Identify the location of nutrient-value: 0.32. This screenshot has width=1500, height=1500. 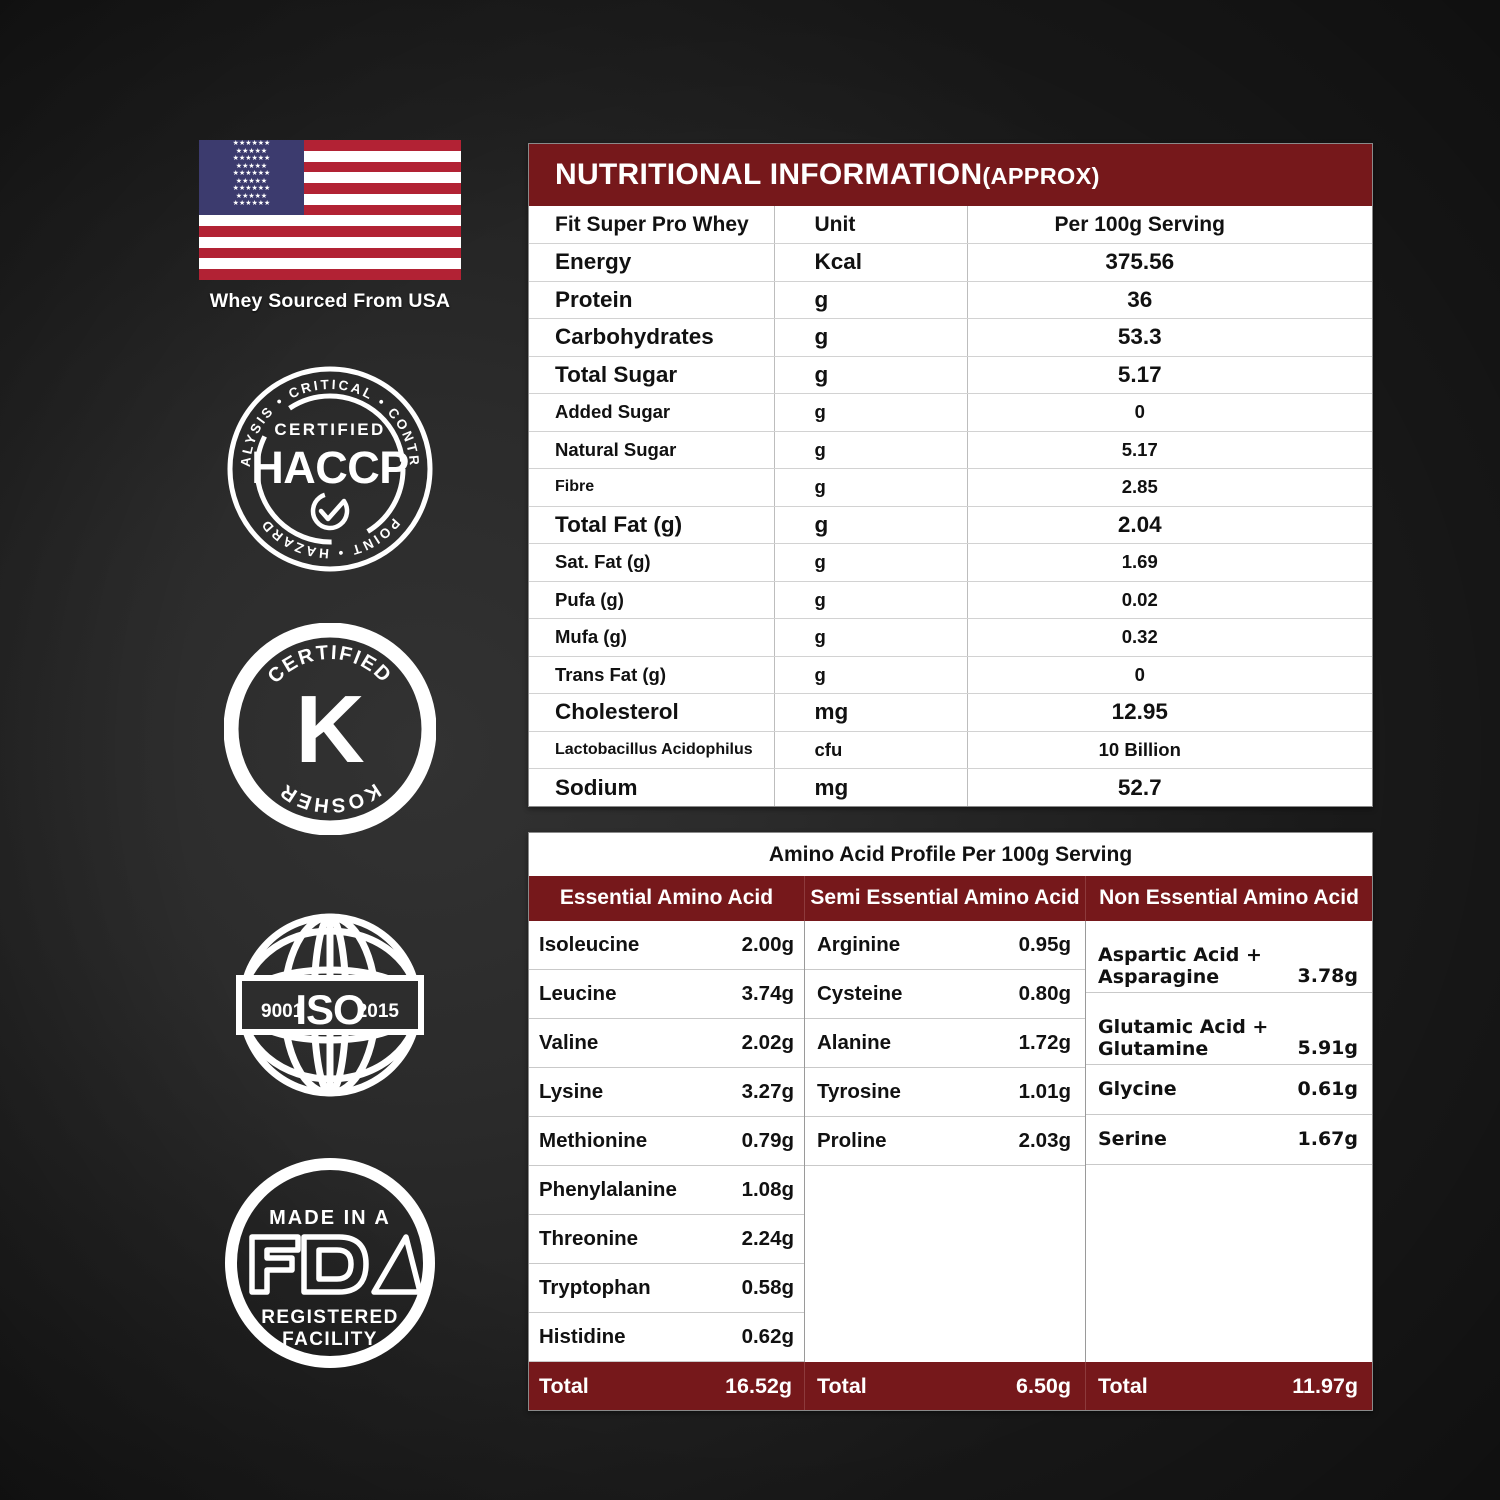
(1169, 637).